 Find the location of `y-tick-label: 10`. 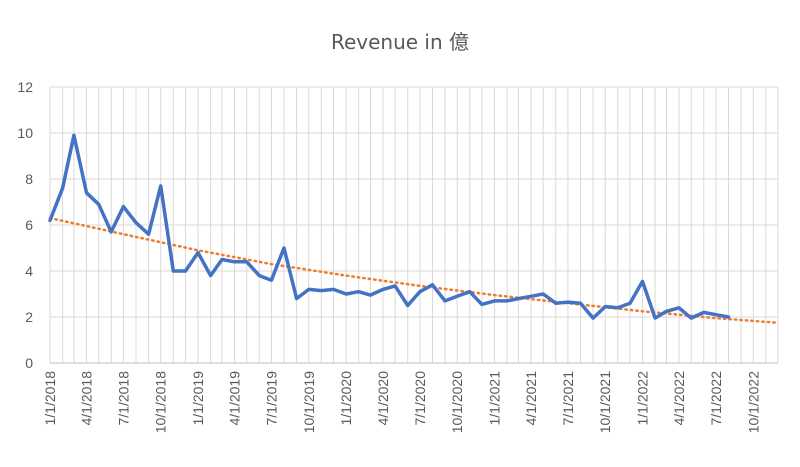

y-tick-label: 10 is located at coordinates (25, 133).